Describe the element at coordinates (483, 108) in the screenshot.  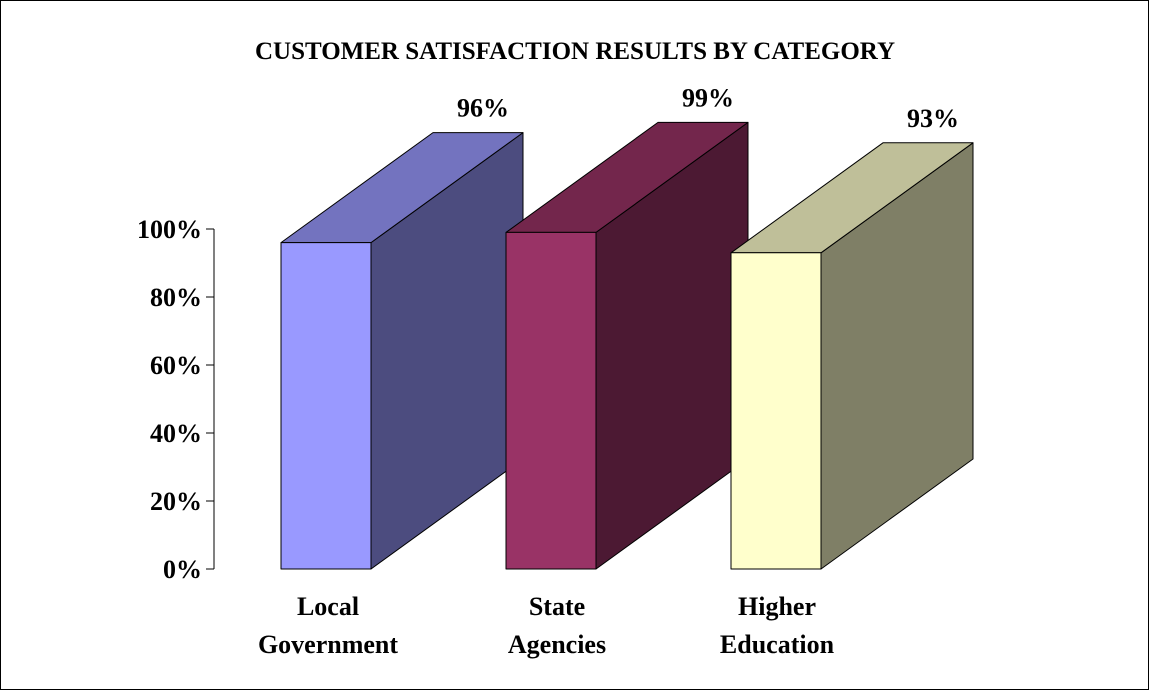
I see `bar-data-label: 96%` at that location.